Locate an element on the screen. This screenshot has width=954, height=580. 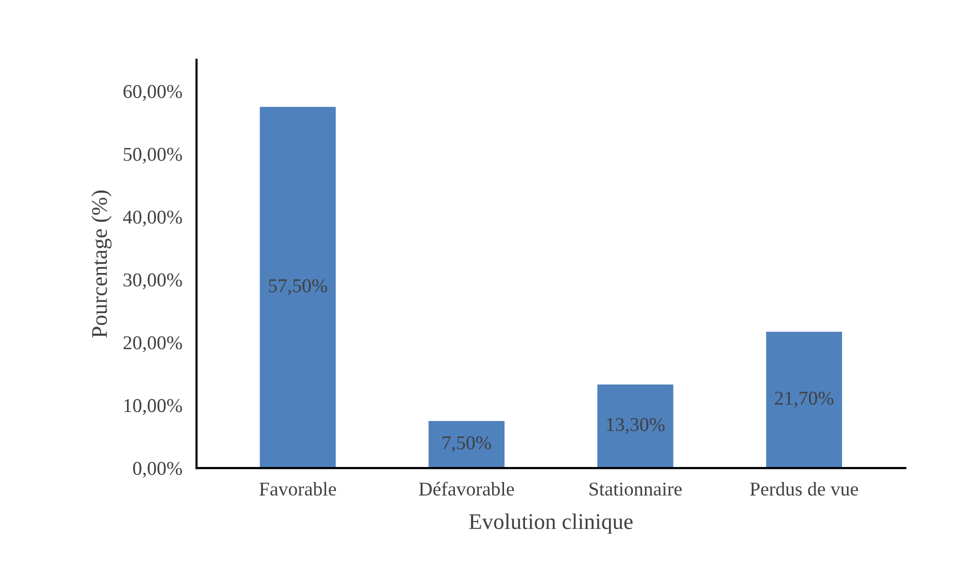
x-tick-label: Perdus de vue is located at coordinates (804, 489).